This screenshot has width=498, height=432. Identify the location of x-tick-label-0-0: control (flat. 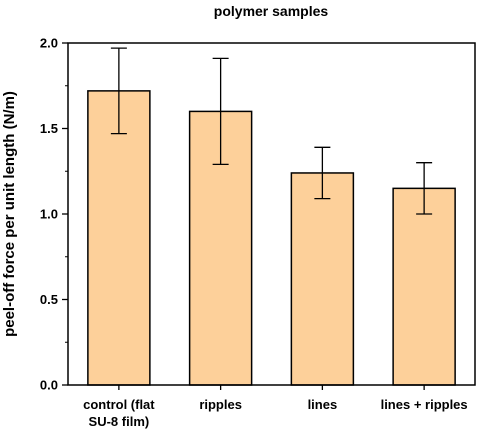
(119, 404).